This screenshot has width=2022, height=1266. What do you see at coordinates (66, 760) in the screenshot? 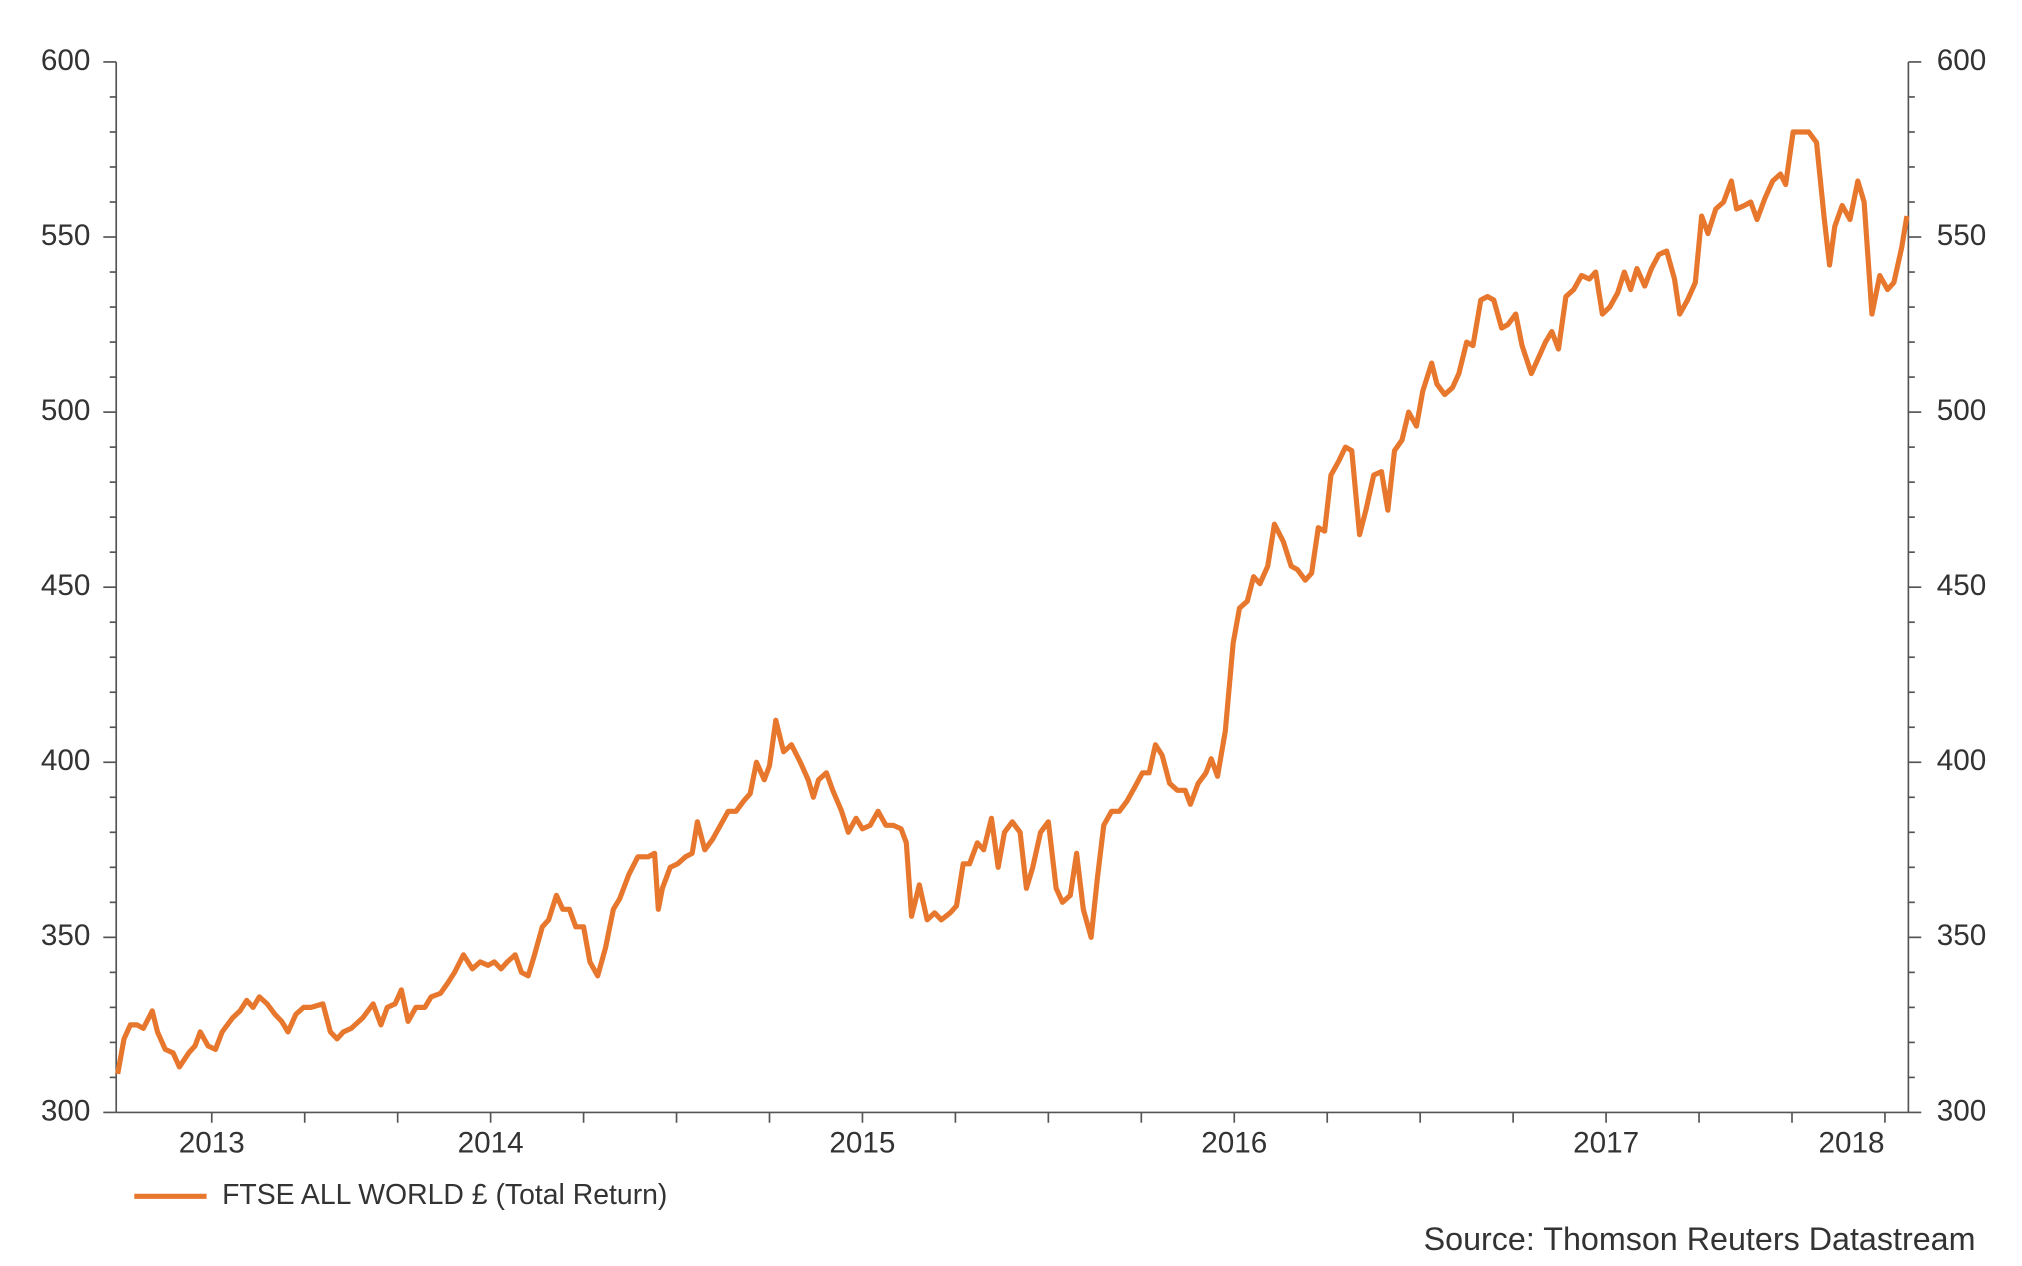
I see `y-tick-label: 400` at bounding box center [66, 760].